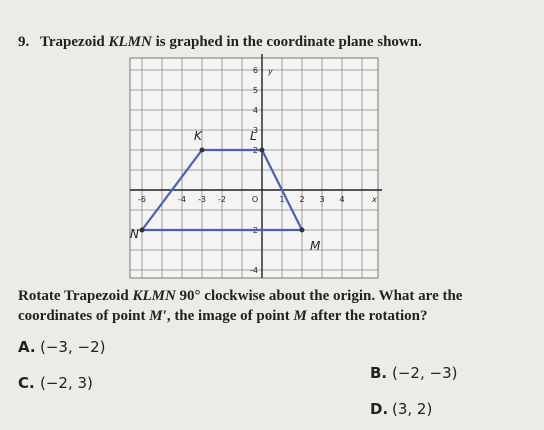  I want to click on text-segment: coordinates of point, so click(83, 316).